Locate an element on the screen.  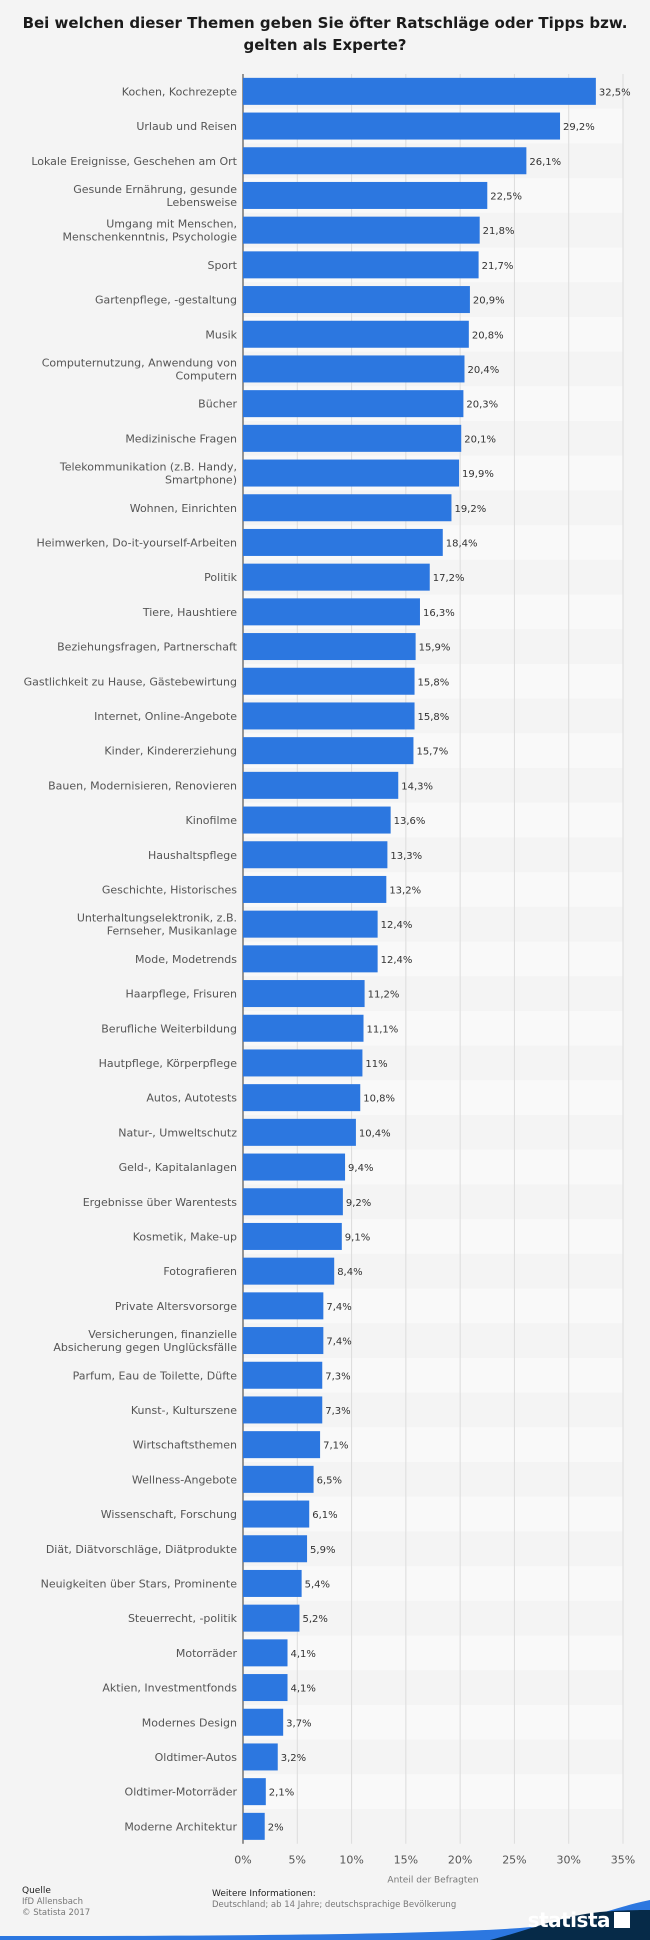
value-label: 20,8% is located at coordinates (488, 335).